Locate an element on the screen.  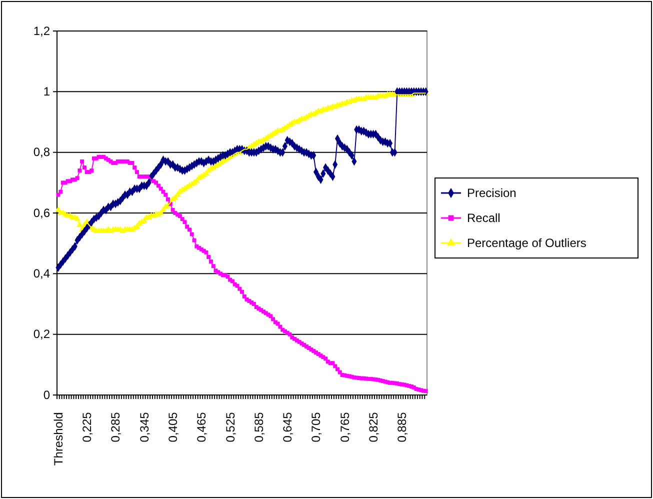
x-tick-label: 0,705 is located at coordinates (316, 427).